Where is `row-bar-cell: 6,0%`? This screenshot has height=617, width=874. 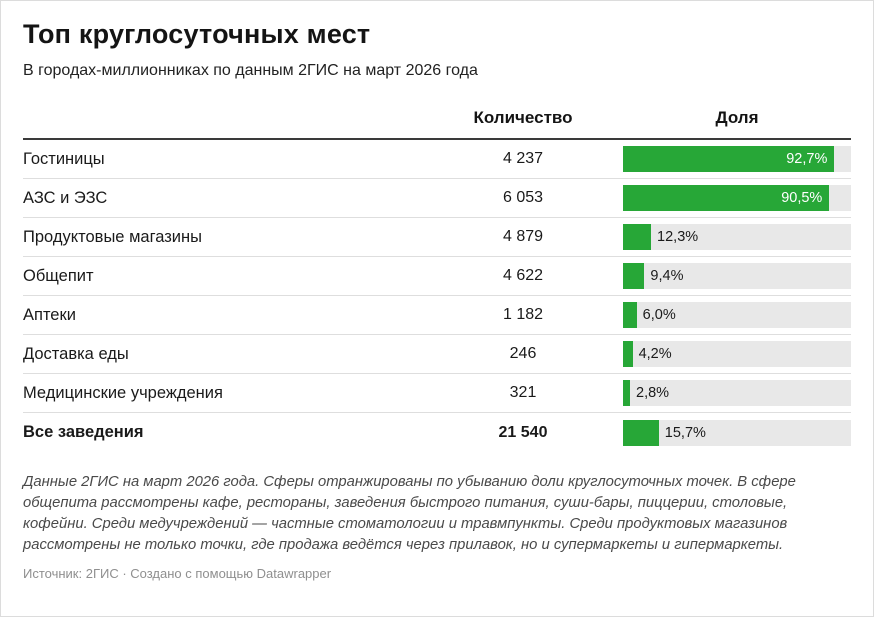
row-bar-cell: 6,0% is located at coordinates (737, 315).